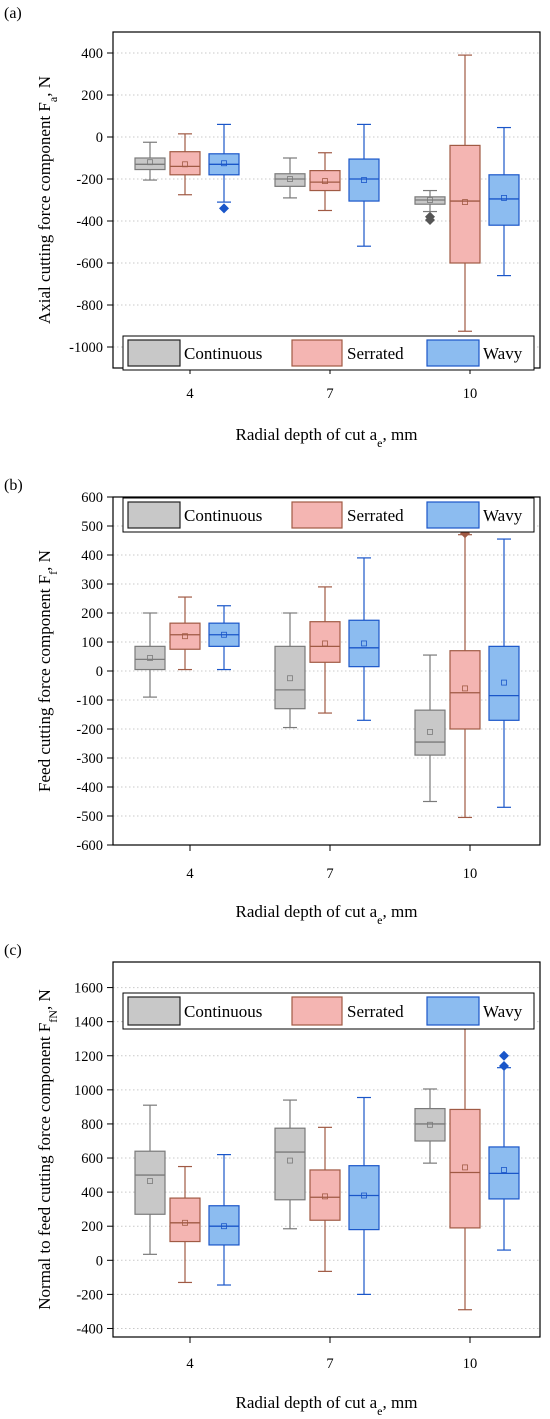 The height and width of the screenshot is (1419, 550). I want to click on y-tick-label: 300, so click(92, 585).